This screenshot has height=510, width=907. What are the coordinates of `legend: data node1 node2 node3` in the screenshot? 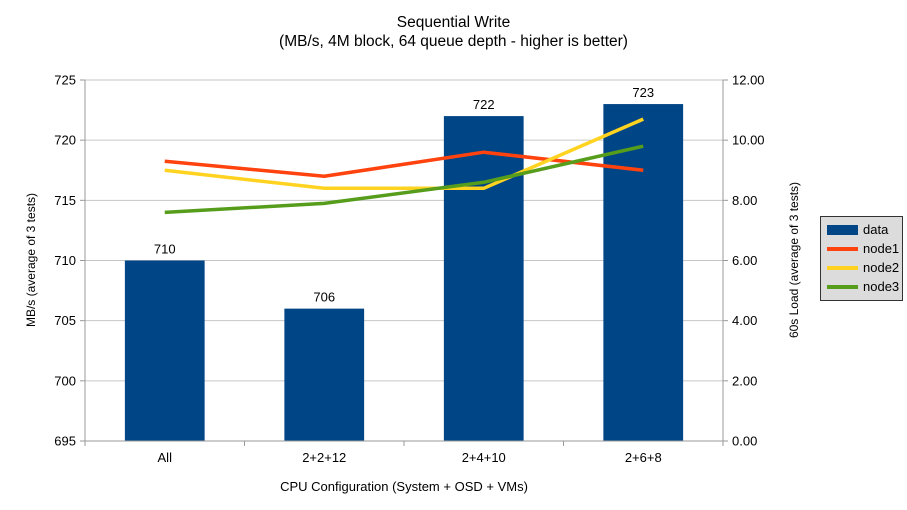 It's located at (861, 258).